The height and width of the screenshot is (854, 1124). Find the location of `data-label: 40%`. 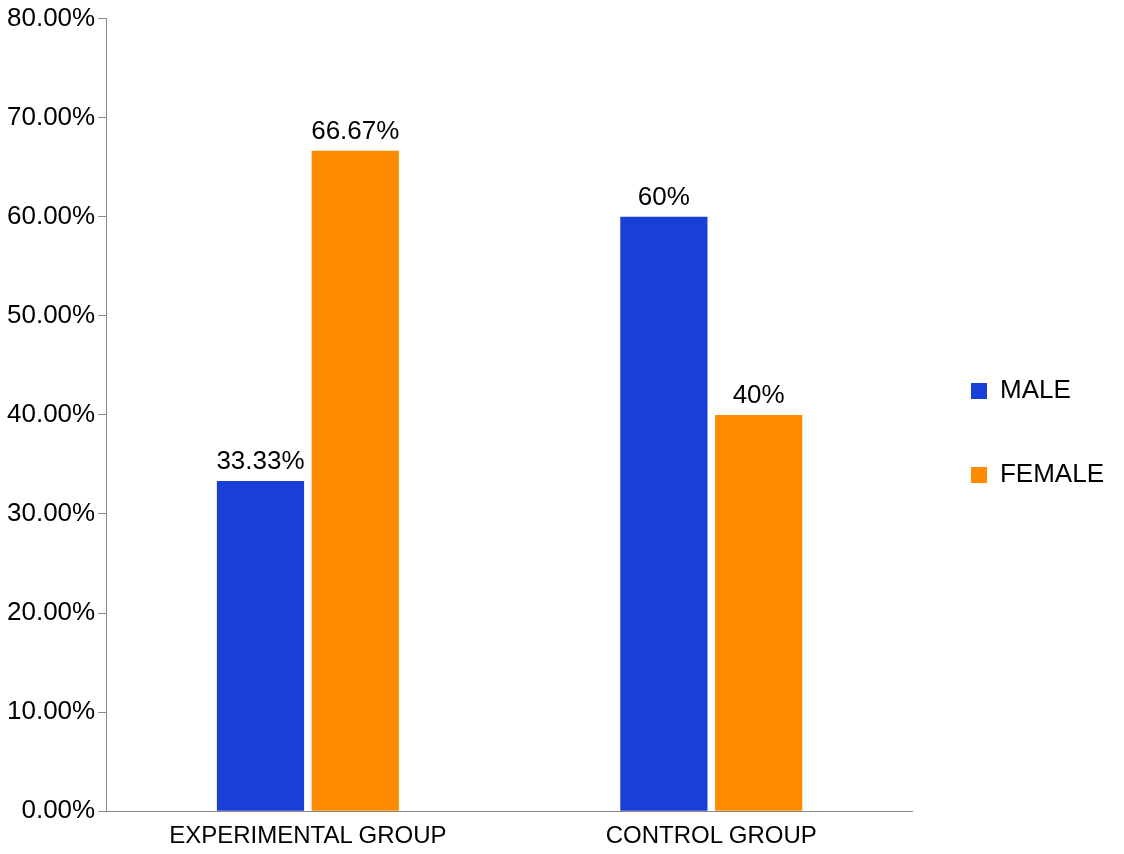

data-label: 40% is located at coordinates (758, 394).